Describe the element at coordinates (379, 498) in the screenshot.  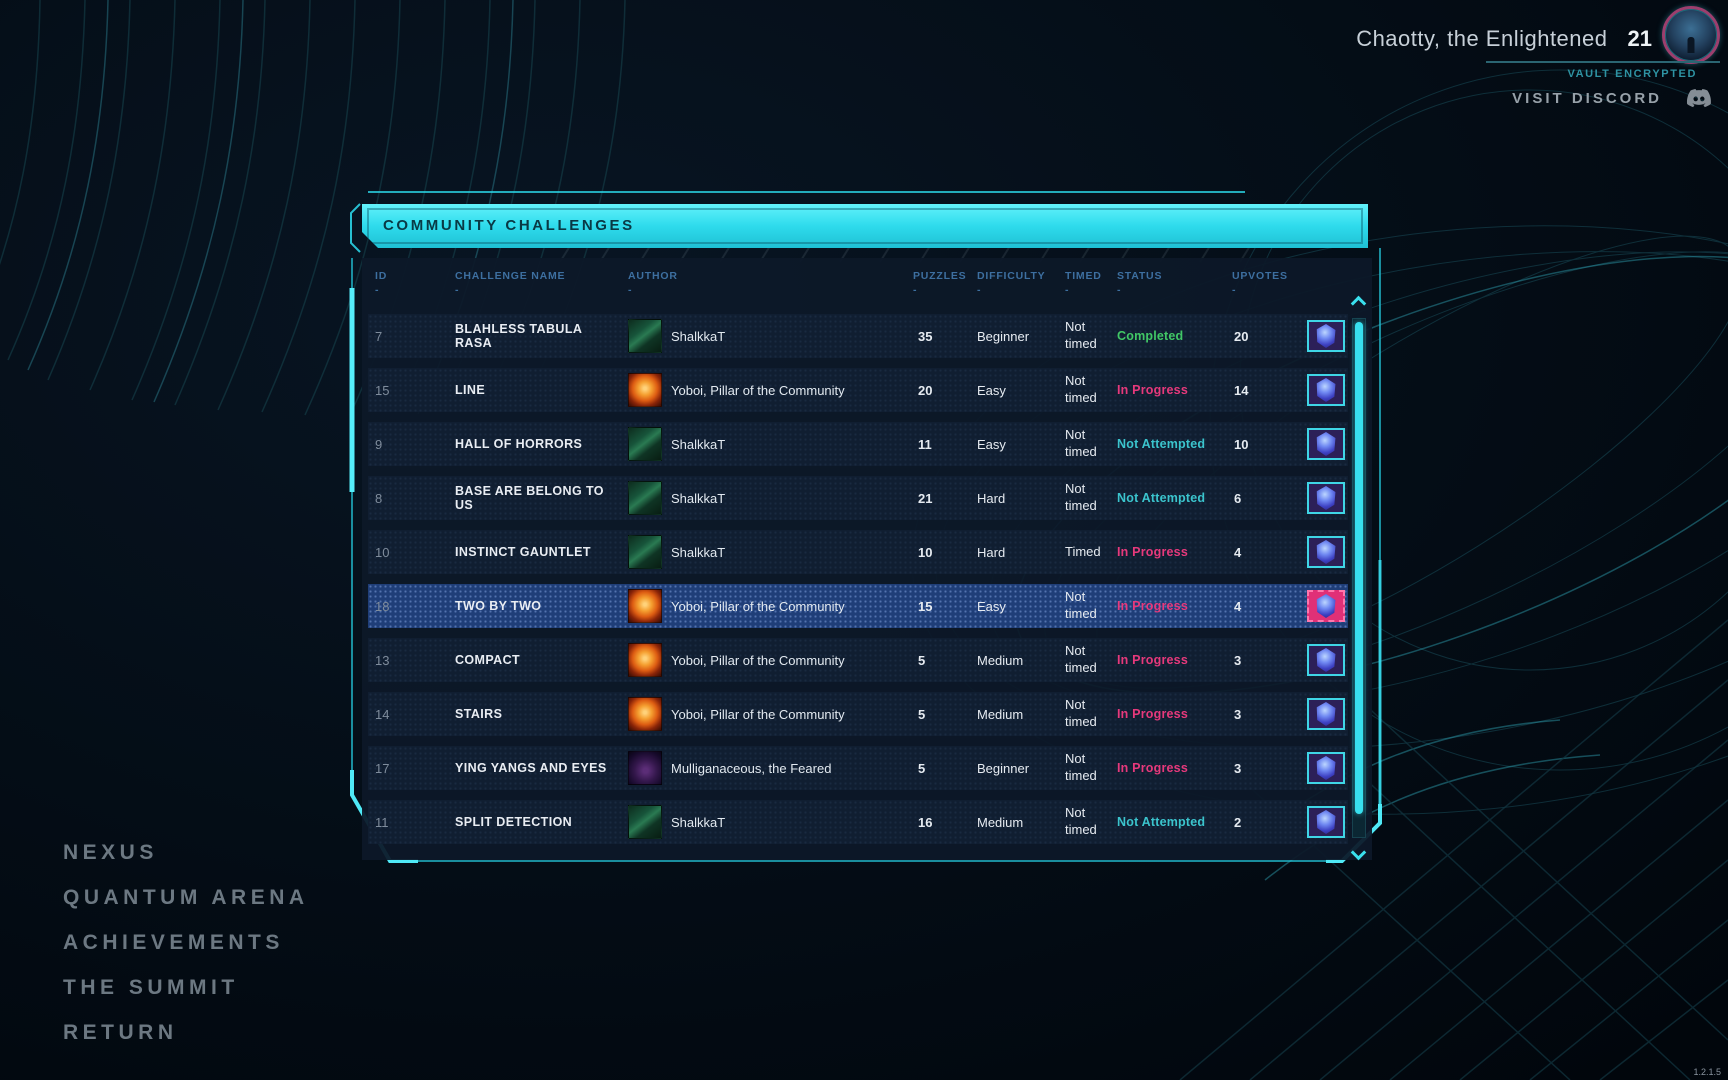
I see `challenge-id: 8` at that location.